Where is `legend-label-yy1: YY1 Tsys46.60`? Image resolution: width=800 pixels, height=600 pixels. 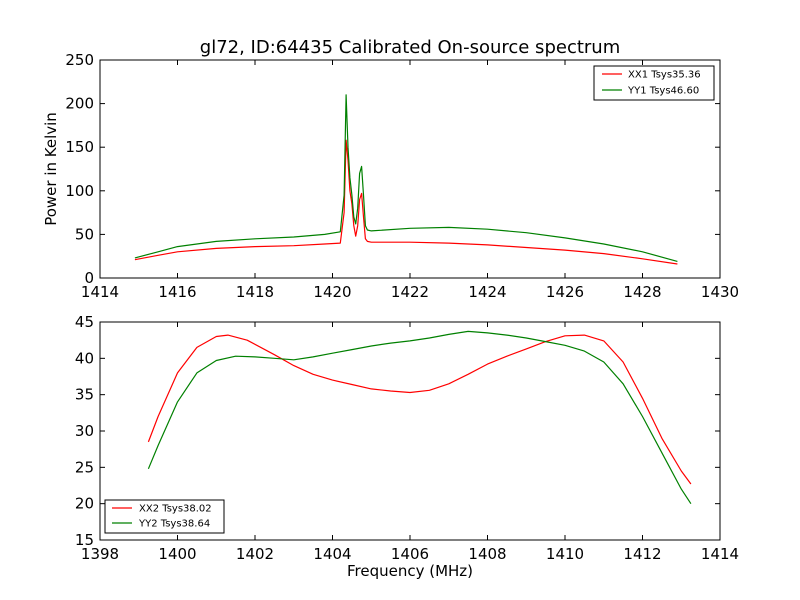
legend-label-yy1: YY1 Tsys46.60 is located at coordinates (663, 91).